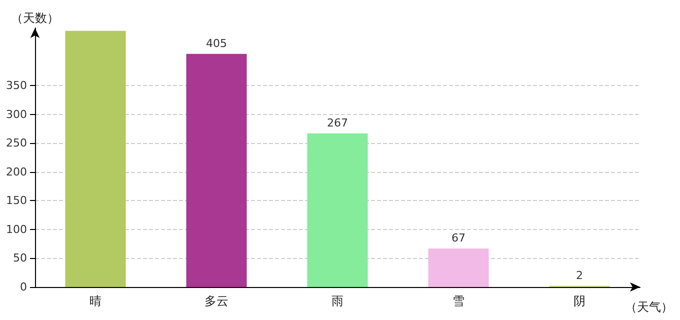 This screenshot has width=680, height=320. What do you see at coordinates (580, 301) in the screenshot?
I see `x-tick-label: 阴` at bounding box center [580, 301].